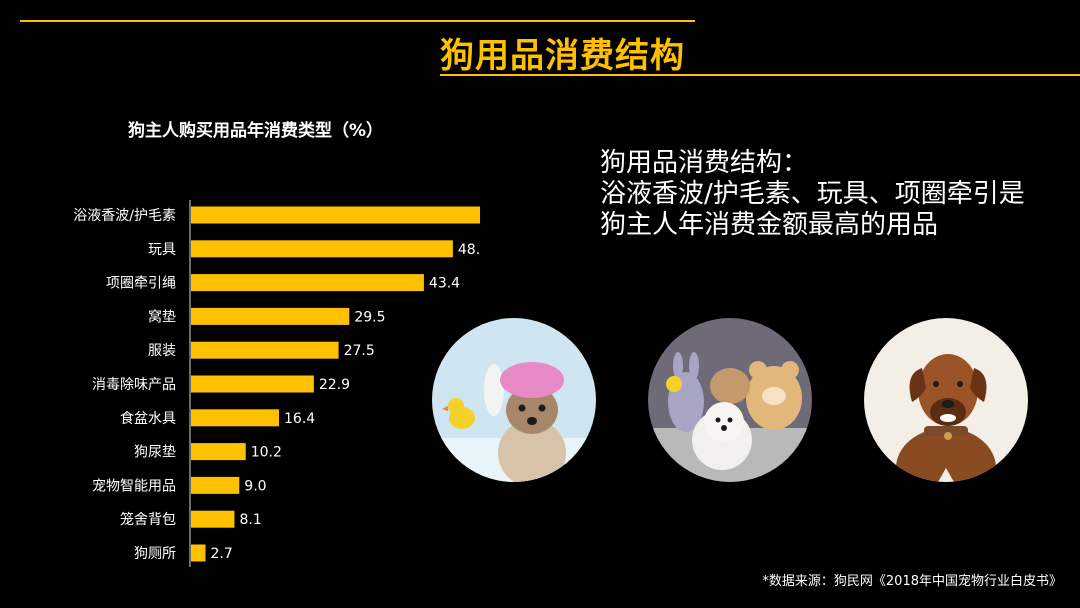  I want to click on value-label: 29.5, so click(369, 317).